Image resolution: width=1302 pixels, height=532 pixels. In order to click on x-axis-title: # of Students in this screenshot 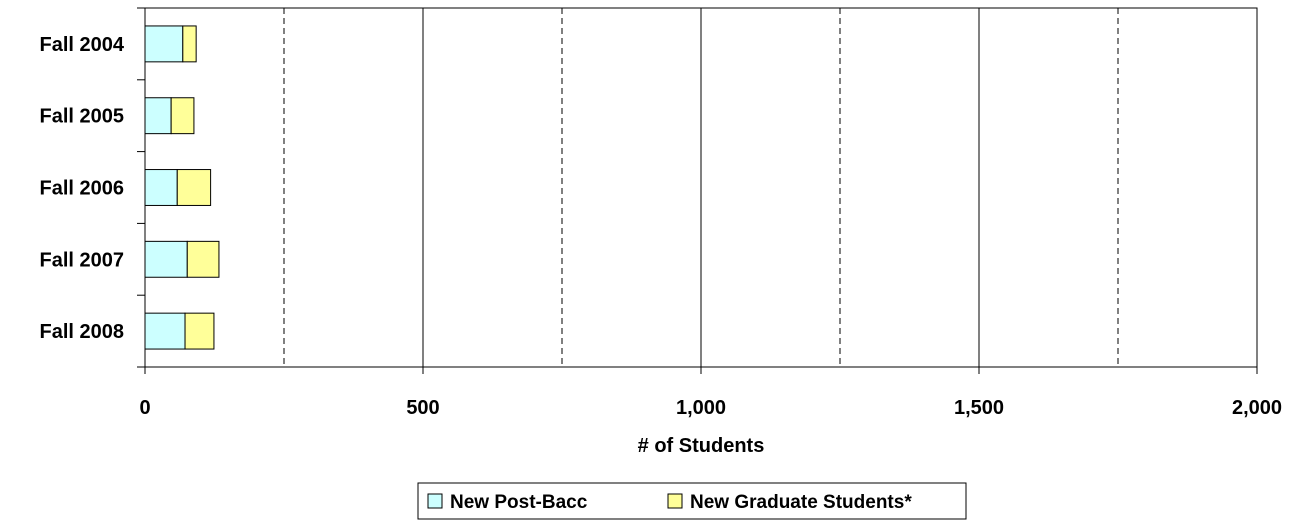, I will do `click(701, 446)`.